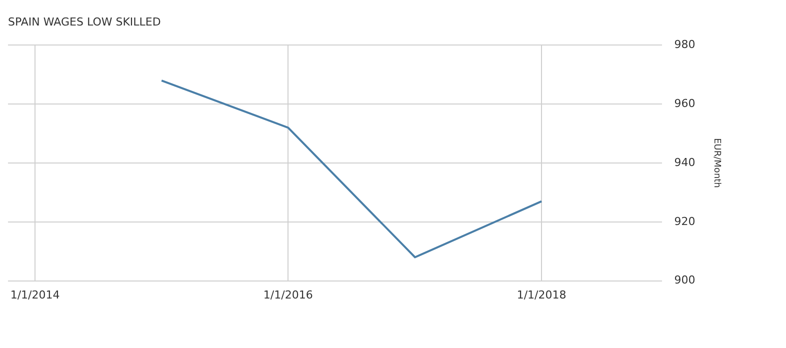  What do you see at coordinates (685, 280) in the screenshot?
I see `y-tick-label: 900` at bounding box center [685, 280].